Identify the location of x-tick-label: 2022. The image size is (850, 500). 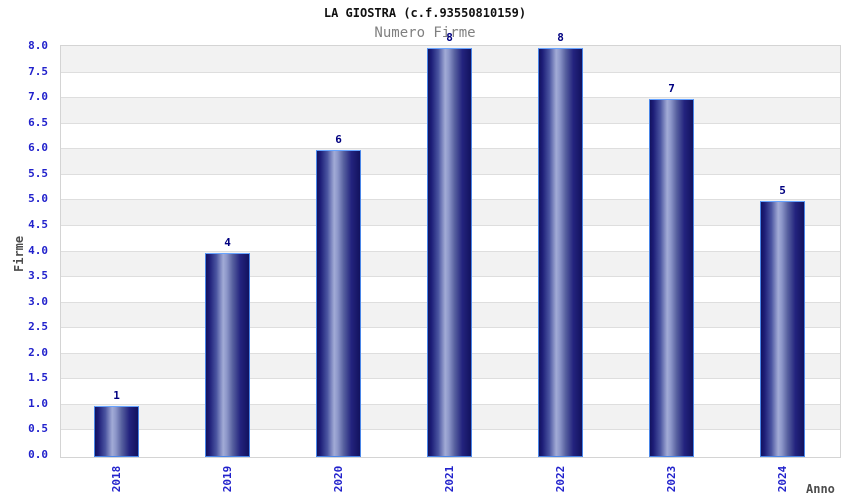
(560, 479).